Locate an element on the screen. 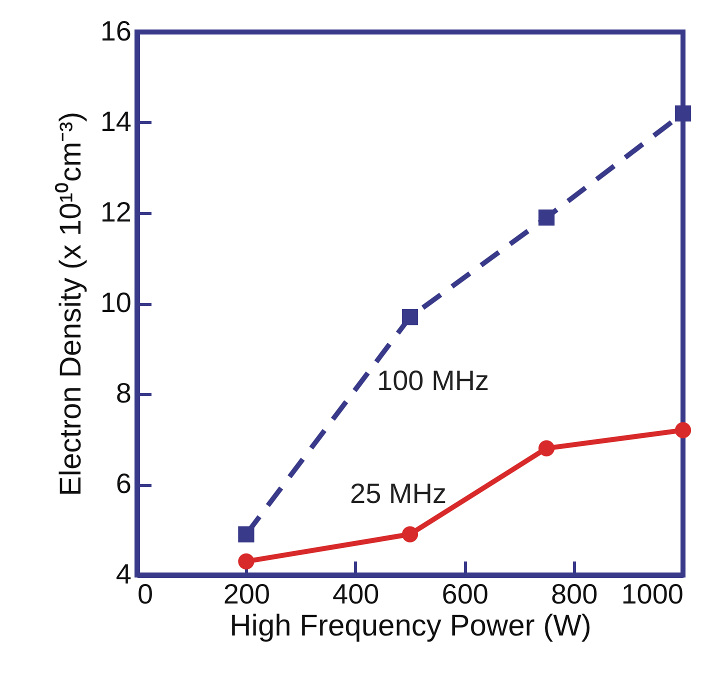 This screenshot has height=675, width=727. x-tick-label: 1000 is located at coordinates (652, 594).